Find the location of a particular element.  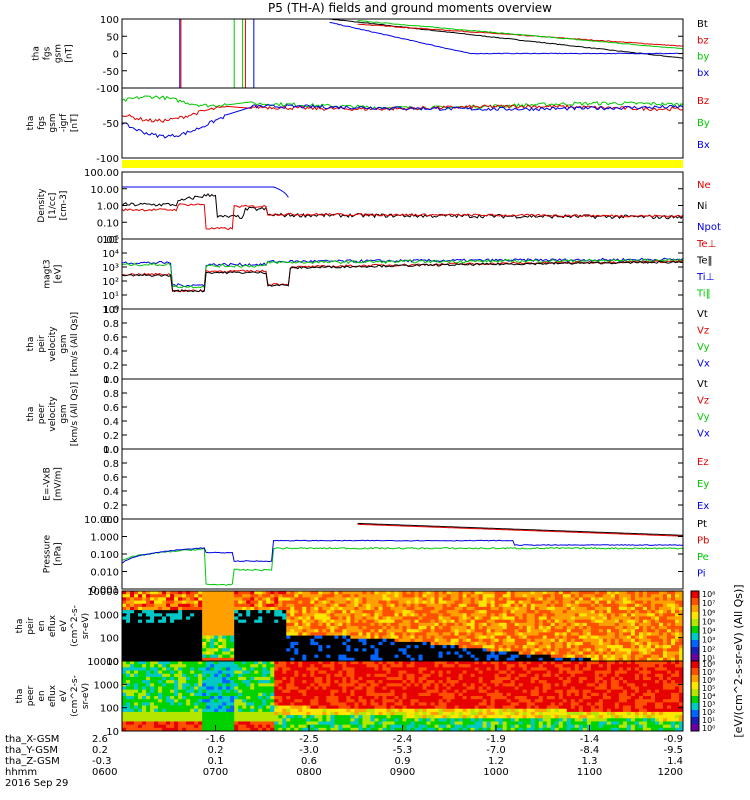

y-tick-label: -50 is located at coordinates (111, 72).